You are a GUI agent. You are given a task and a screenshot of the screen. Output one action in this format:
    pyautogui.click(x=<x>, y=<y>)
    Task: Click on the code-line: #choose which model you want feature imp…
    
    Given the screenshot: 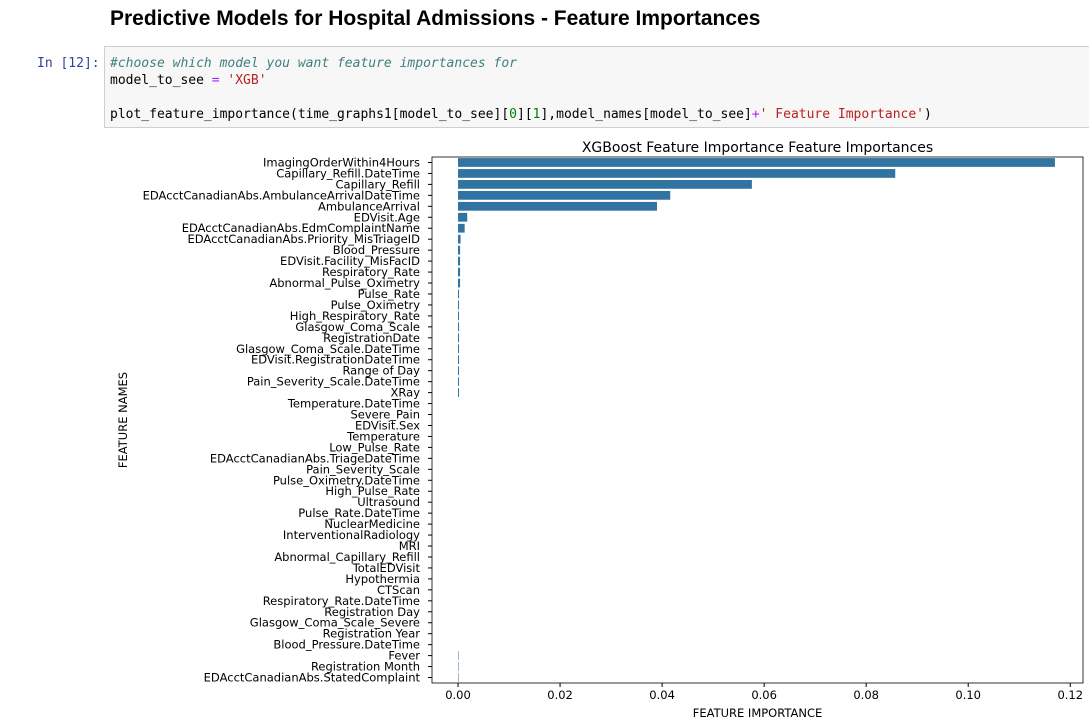 What is the action you would take?
    pyautogui.click(x=313, y=63)
    